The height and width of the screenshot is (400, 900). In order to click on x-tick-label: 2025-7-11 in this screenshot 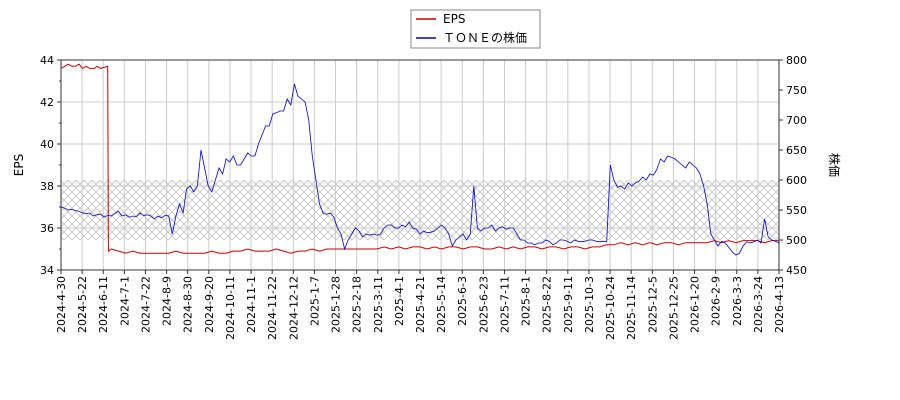, I will do `click(504, 304)`.